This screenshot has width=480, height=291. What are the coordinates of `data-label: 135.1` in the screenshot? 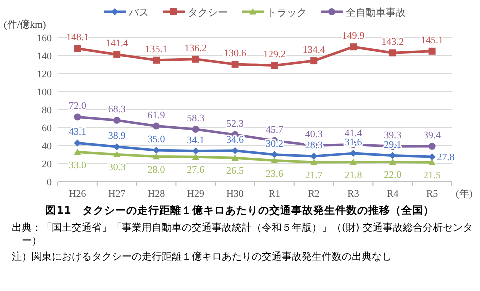 It's located at (156, 50).